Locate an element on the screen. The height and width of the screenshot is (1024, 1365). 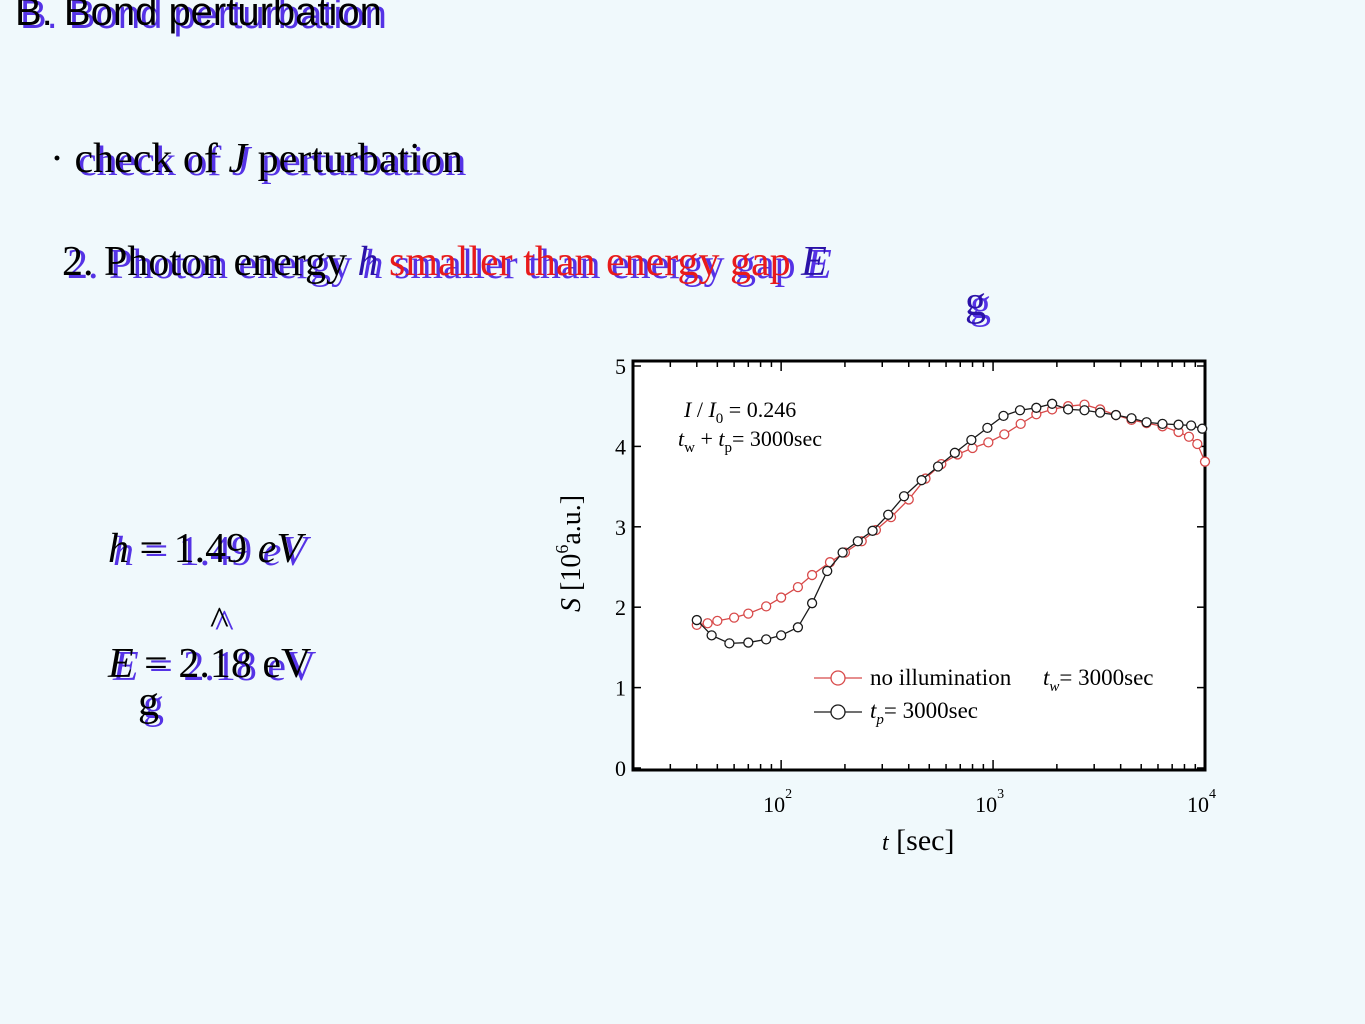
eq2-subscript-g: g g is located at coordinates (151, 703).